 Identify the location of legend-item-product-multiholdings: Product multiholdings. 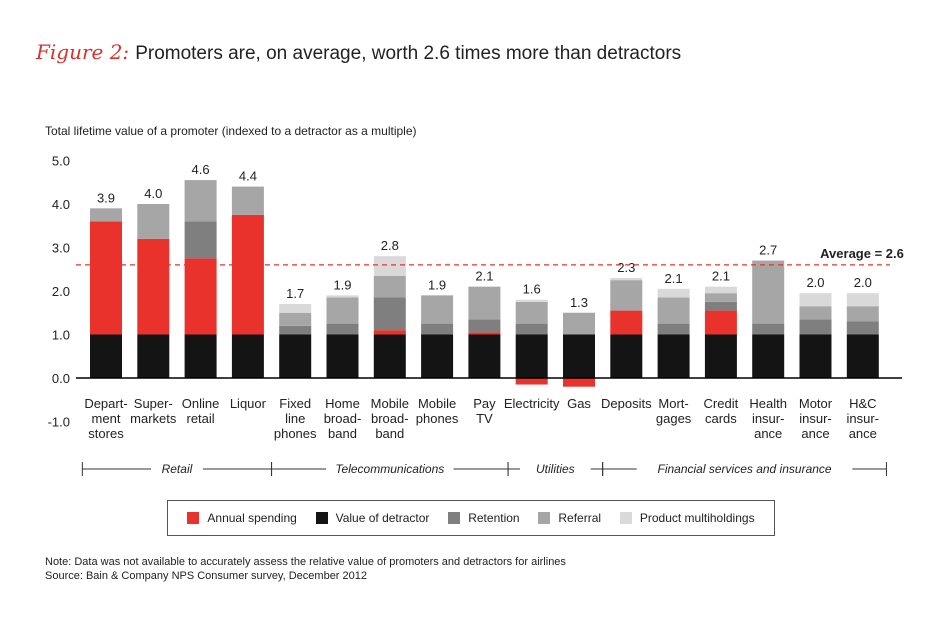
(687, 518).